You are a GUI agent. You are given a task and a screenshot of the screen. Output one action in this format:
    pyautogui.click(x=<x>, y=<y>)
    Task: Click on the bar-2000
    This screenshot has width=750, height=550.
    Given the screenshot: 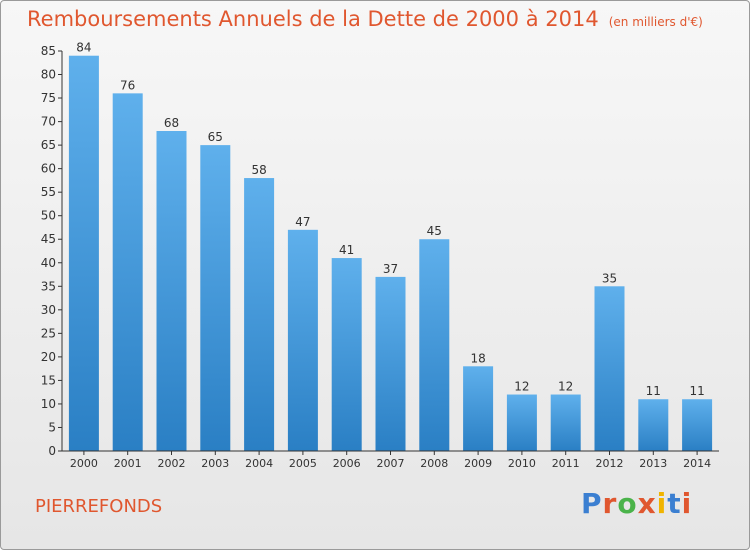 What is the action you would take?
    pyautogui.click(x=83, y=253)
    